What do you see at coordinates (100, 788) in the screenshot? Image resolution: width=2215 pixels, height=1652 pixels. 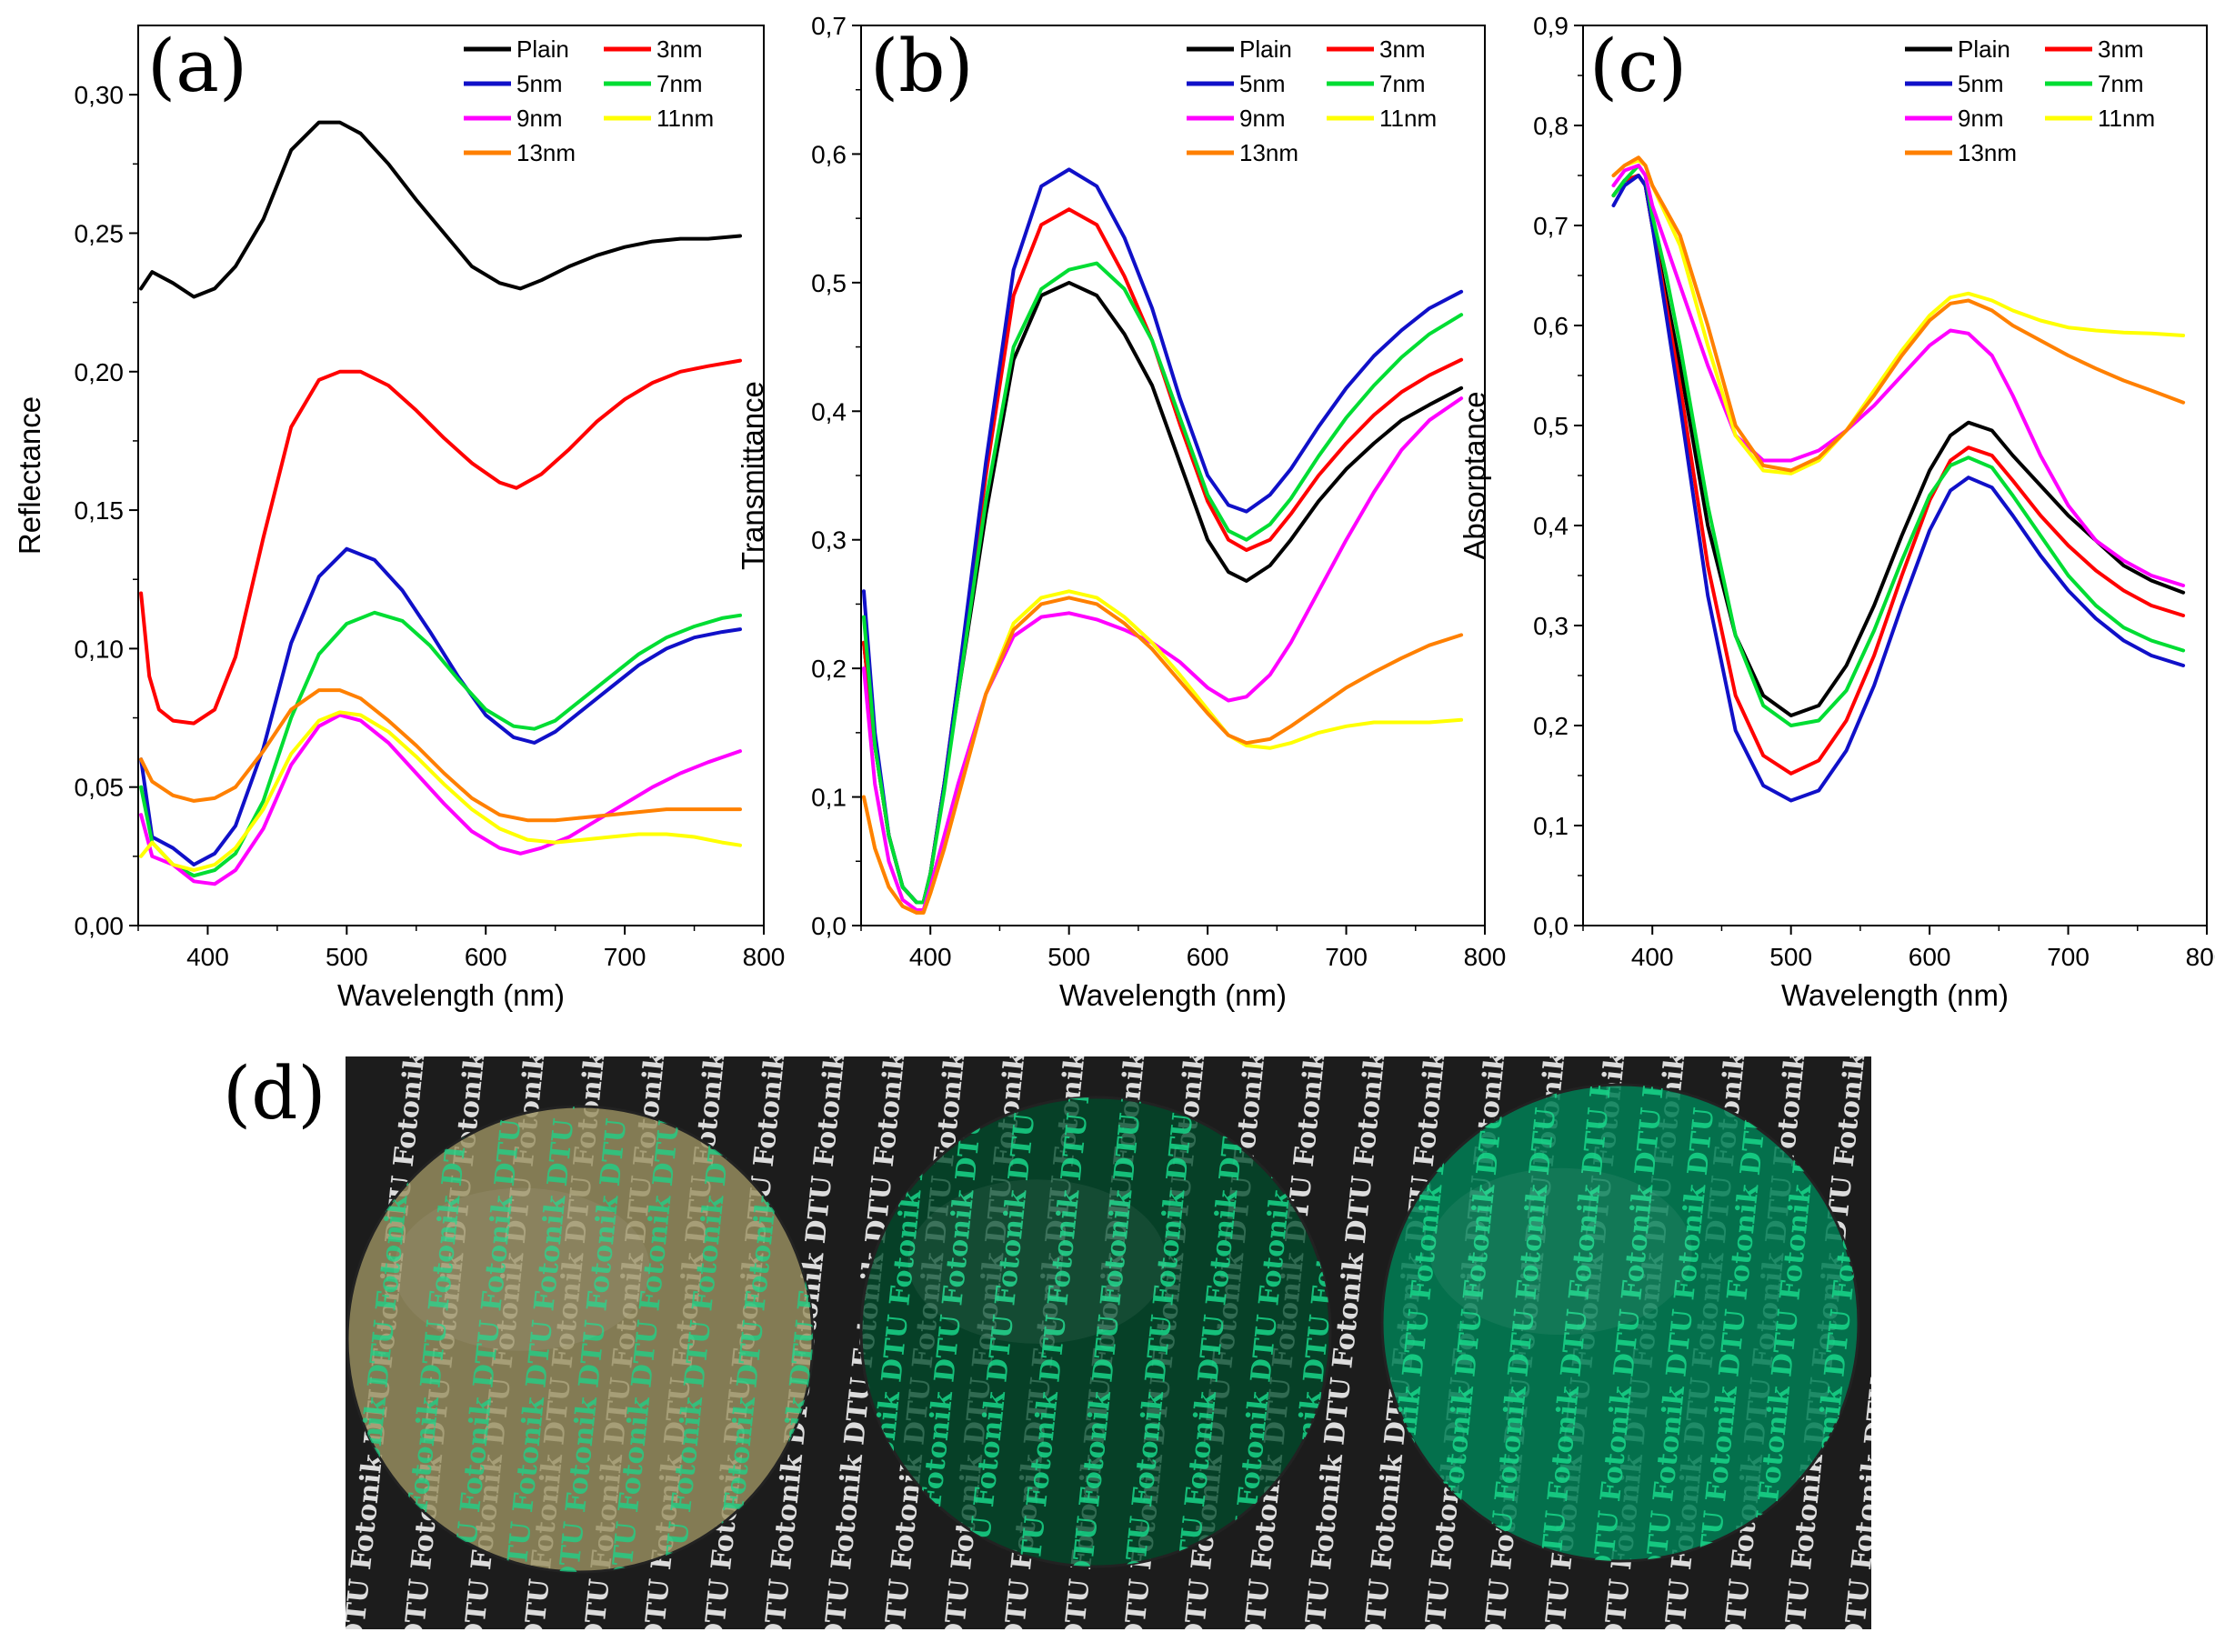 I see `y-tick-label: 0,05` at bounding box center [100, 788].